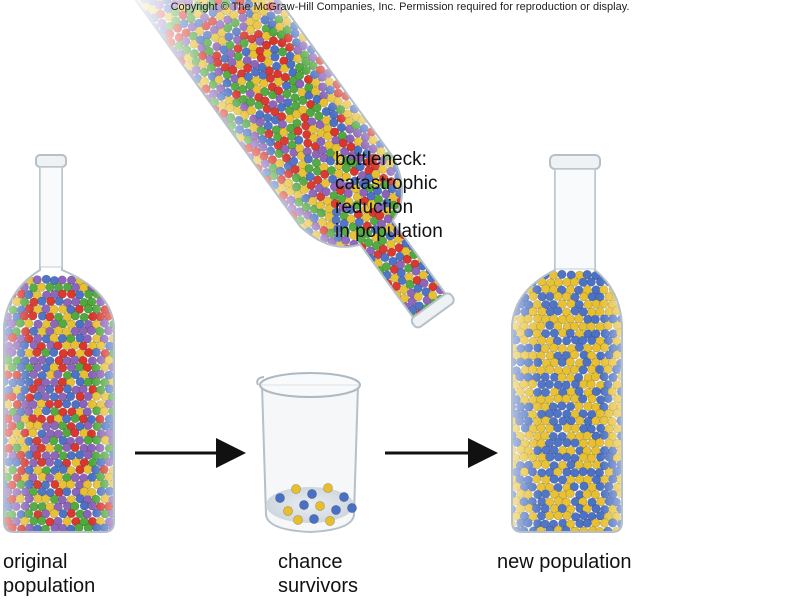 This screenshot has width=800, height=605. Describe the element at coordinates (575, 162) in the screenshot. I see `new-bottle-lip` at that location.